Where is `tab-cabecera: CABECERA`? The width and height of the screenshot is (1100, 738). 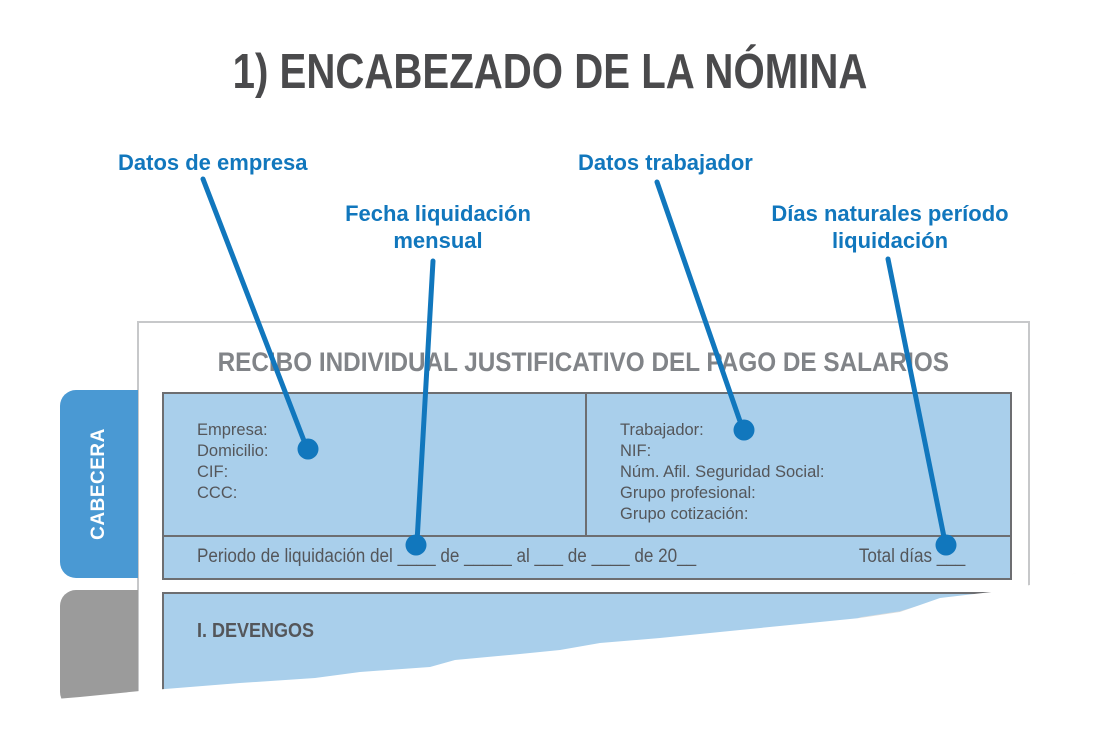 tab-cabecera: CABECERA is located at coordinates (99, 484).